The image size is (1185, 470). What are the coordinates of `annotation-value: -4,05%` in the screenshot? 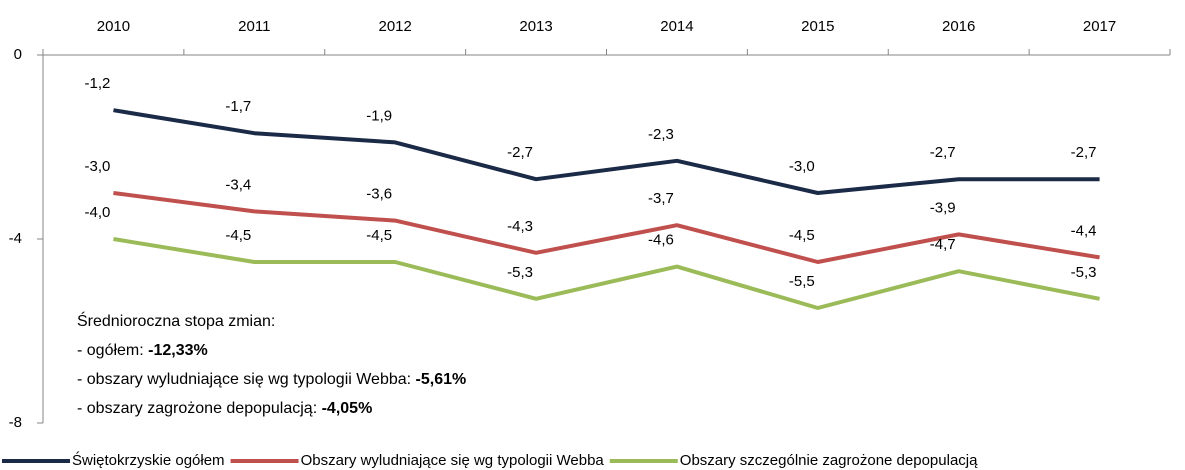 It's located at (347, 408).